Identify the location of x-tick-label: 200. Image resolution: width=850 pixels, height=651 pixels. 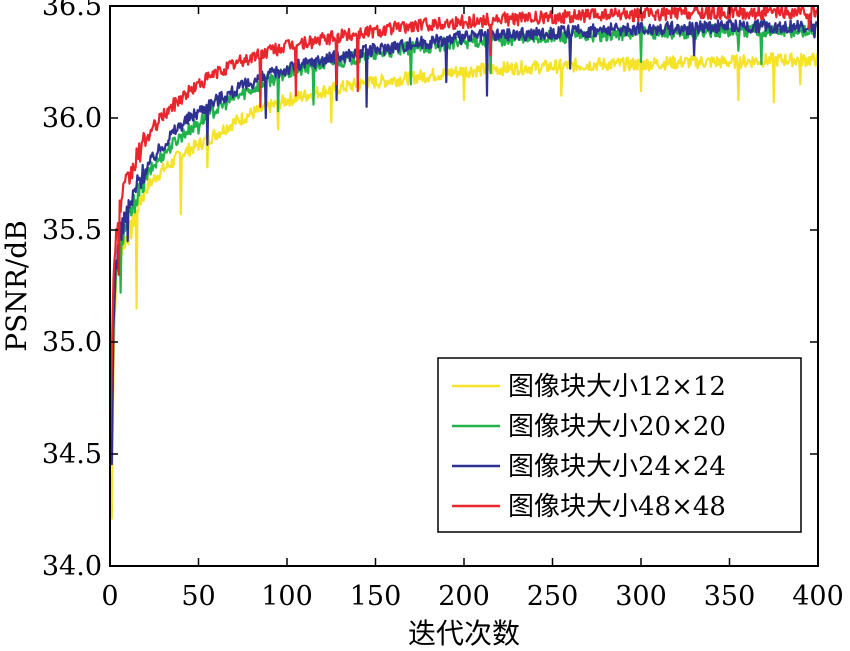
(464, 596).